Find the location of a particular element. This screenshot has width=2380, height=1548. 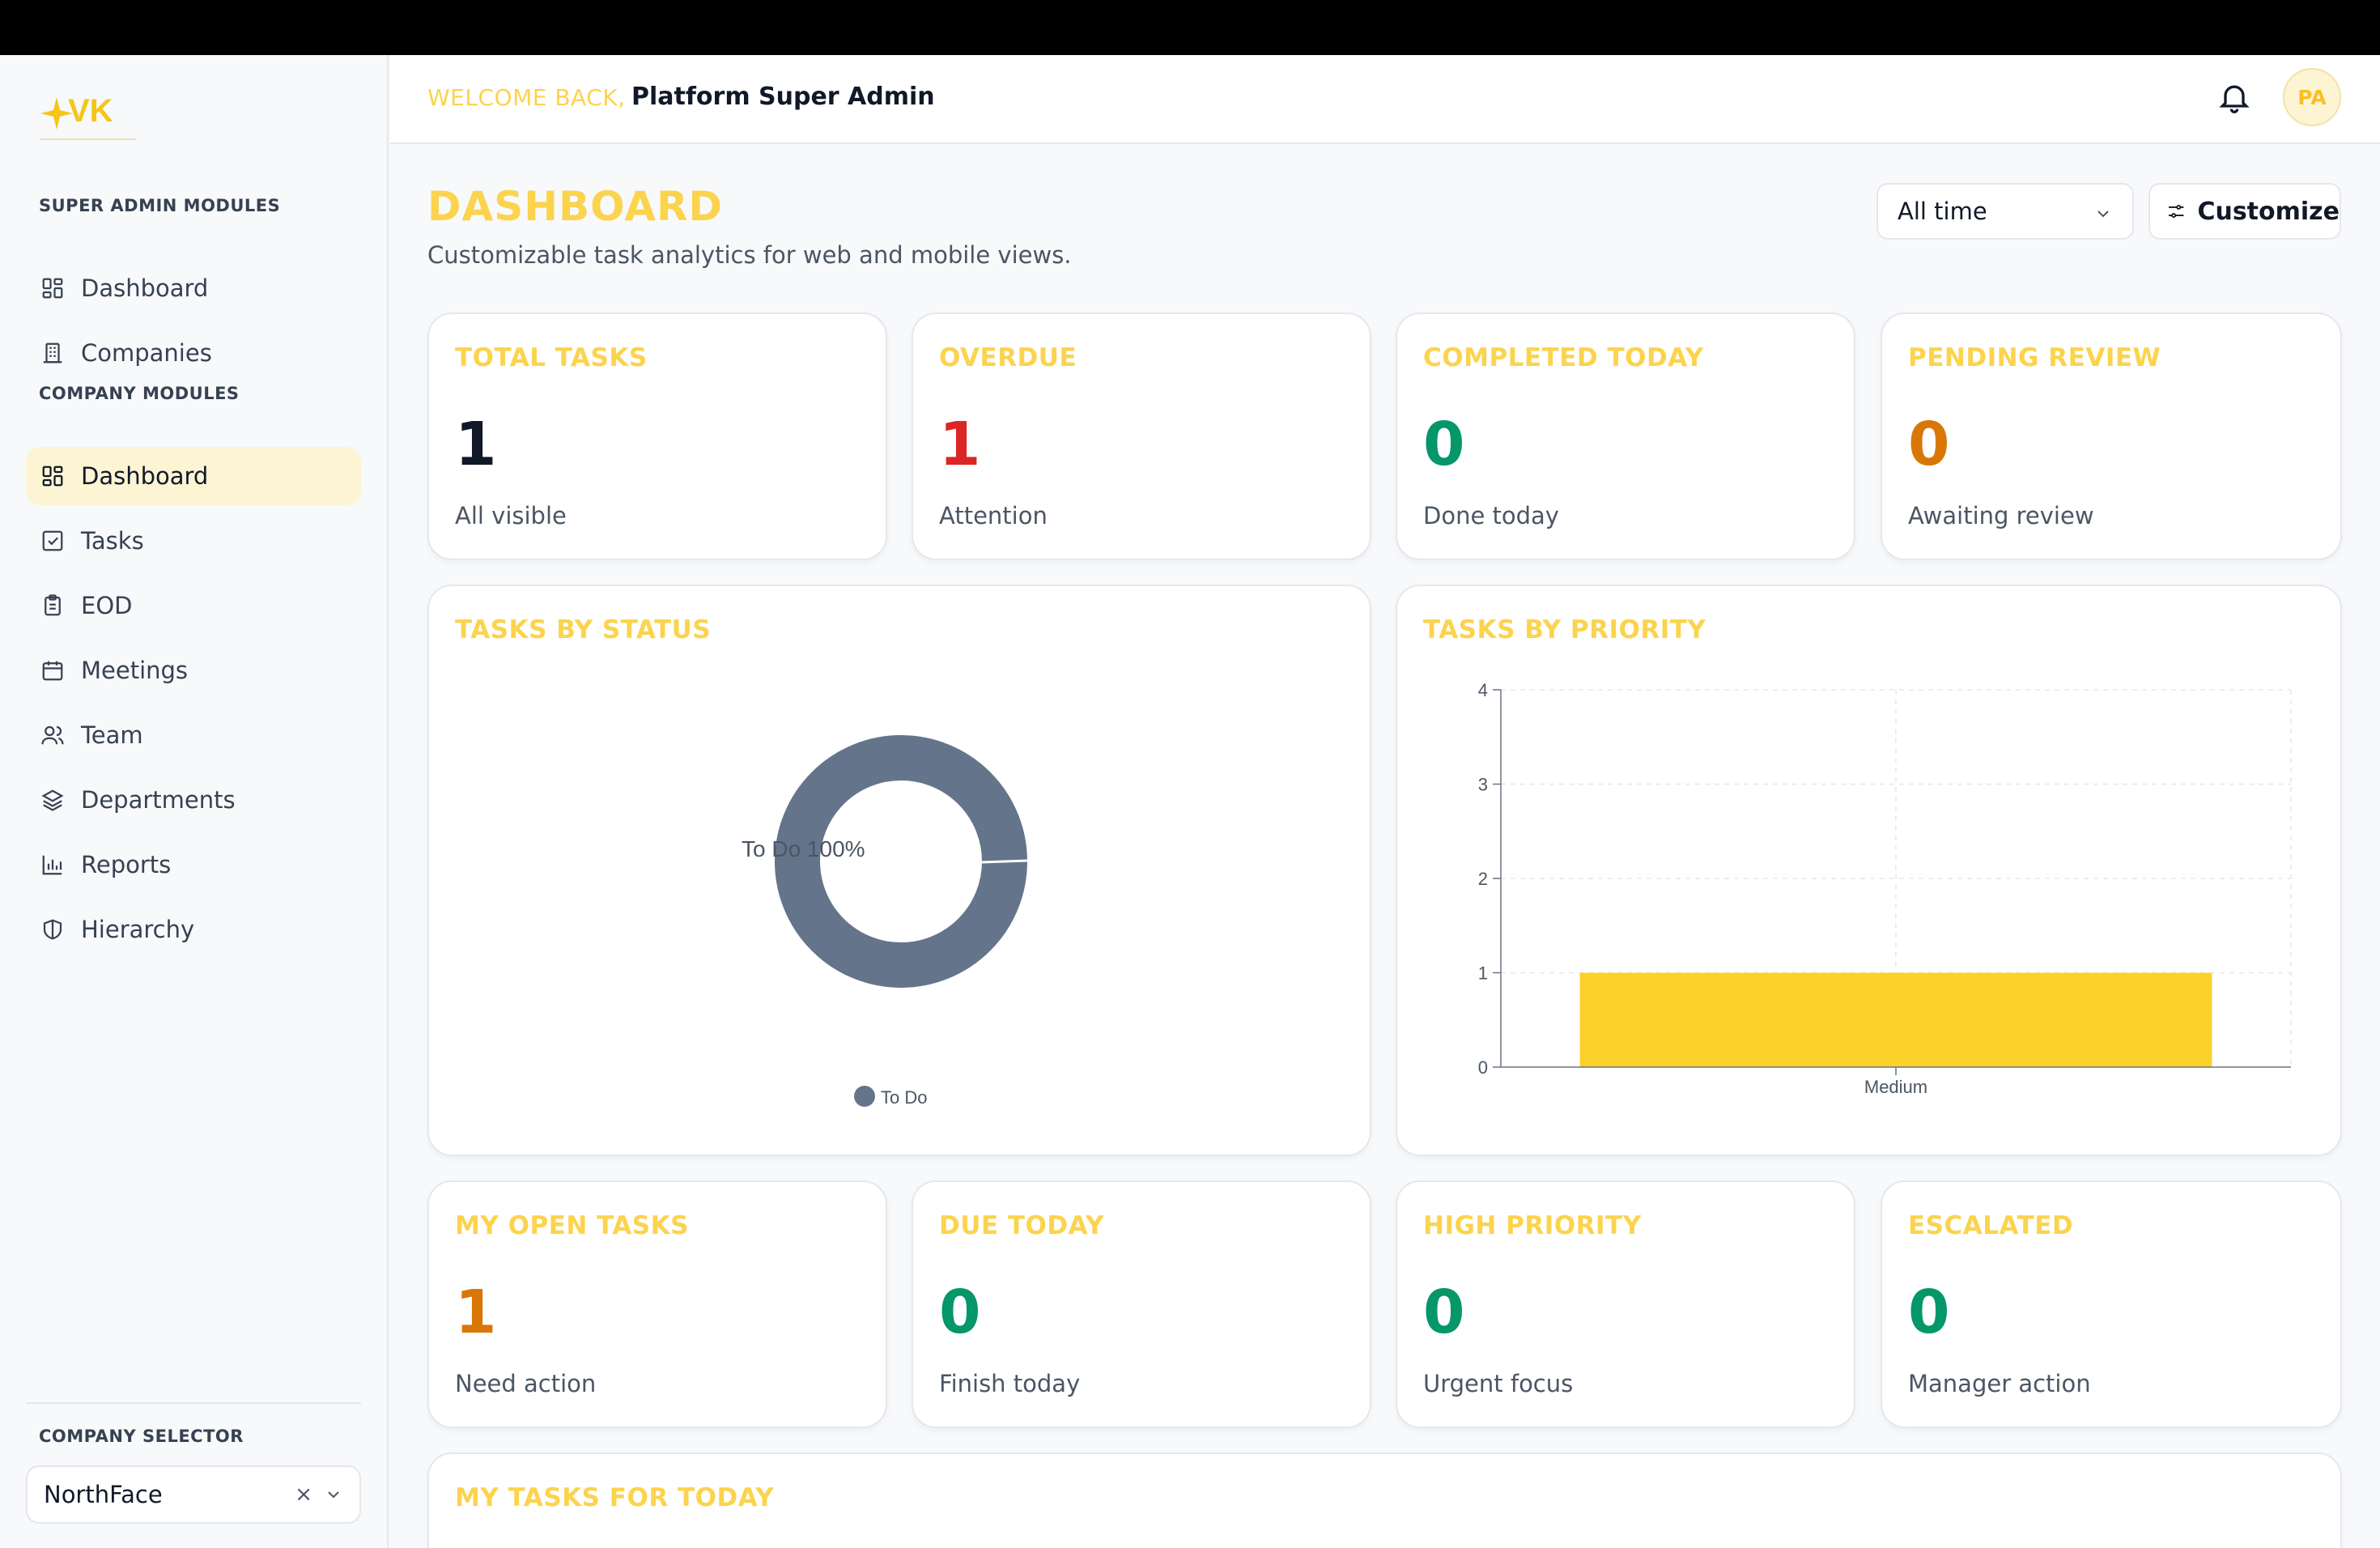

y-tick-label: 1 is located at coordinates (1483, 974).